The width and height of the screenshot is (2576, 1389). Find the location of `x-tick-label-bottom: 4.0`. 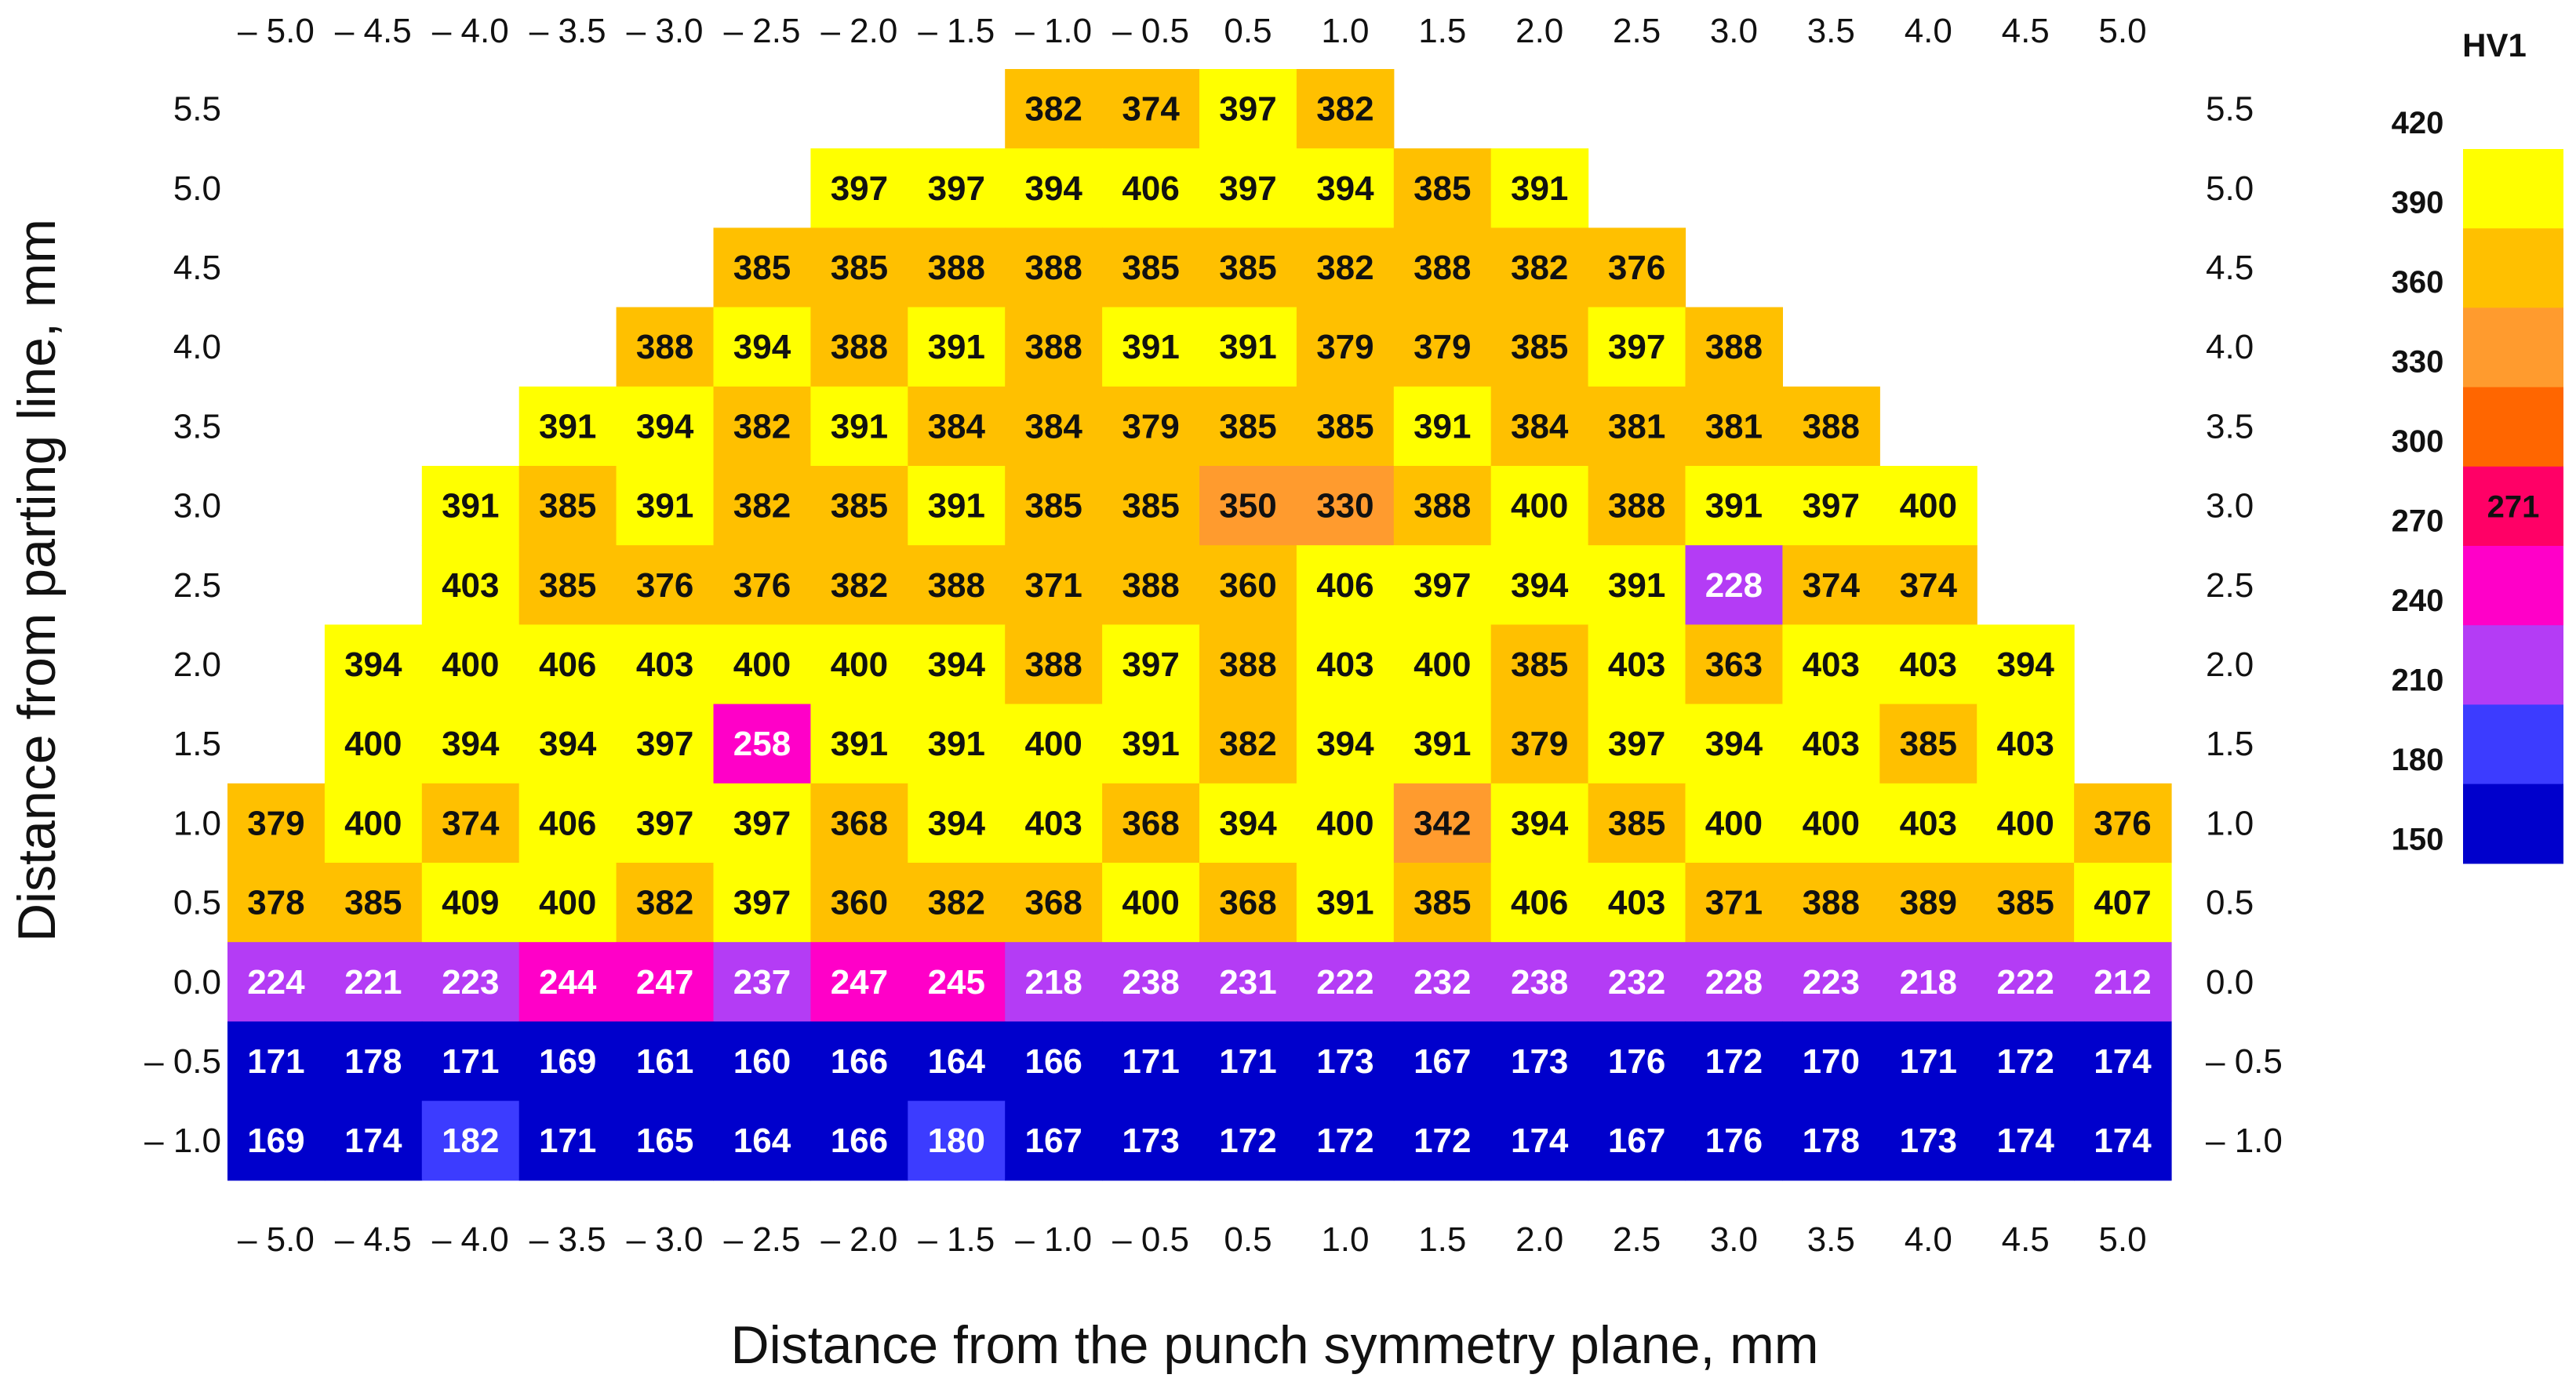

x-tick-label-bottom: 4.0 is located at coordinates (1928, 1239).